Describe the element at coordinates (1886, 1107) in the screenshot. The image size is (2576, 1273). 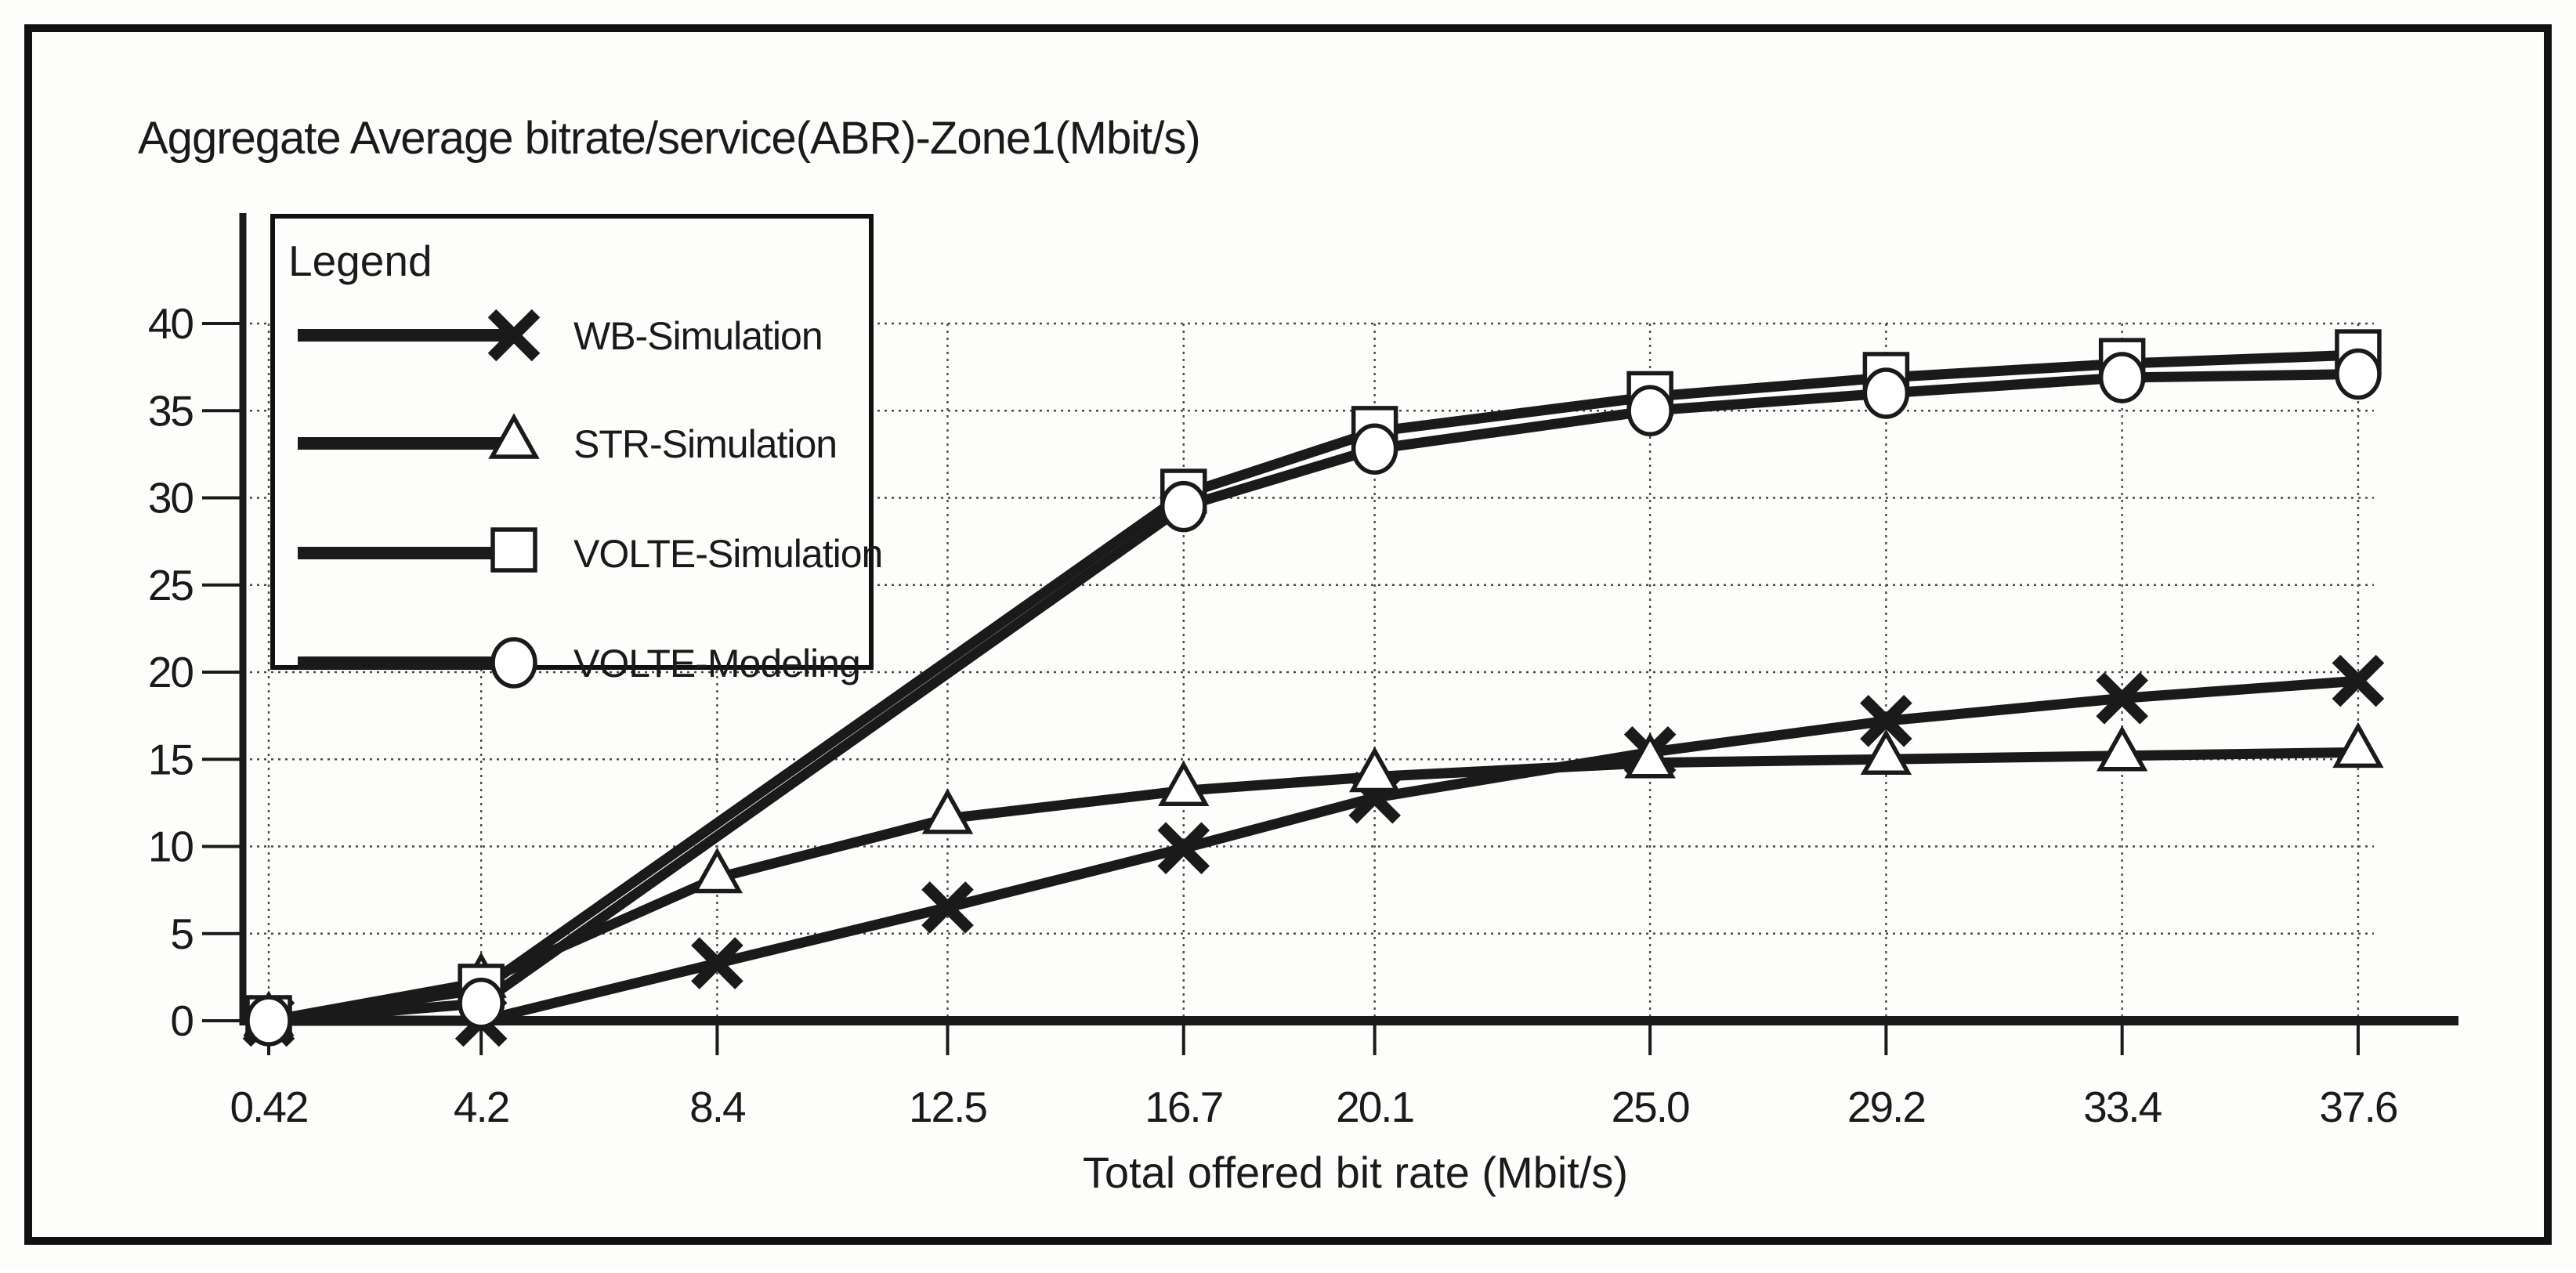
I see `x-tick-label: 29.2` at that location.